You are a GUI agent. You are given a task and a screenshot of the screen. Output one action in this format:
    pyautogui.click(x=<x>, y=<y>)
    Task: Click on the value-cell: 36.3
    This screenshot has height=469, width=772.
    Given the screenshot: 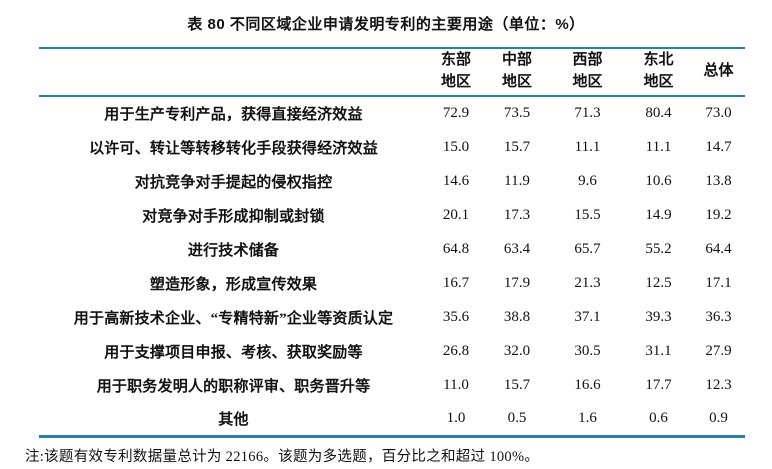 What is the action you would take?
    pyautogui.click(x=718, y=316)
    